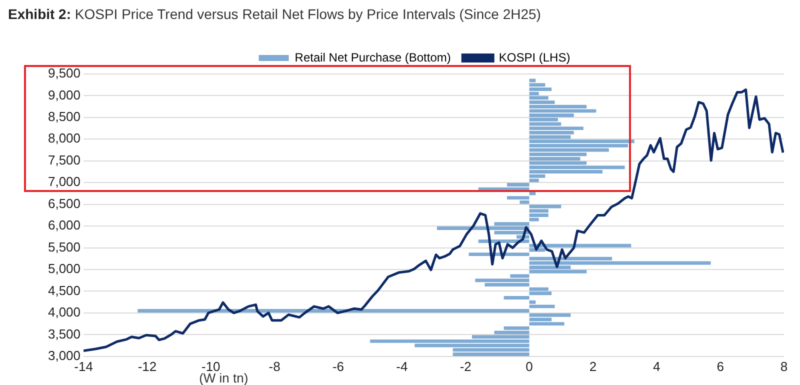 The image size is (800, 385). I want to click on x-tick-label: -8, so click(274, 366).